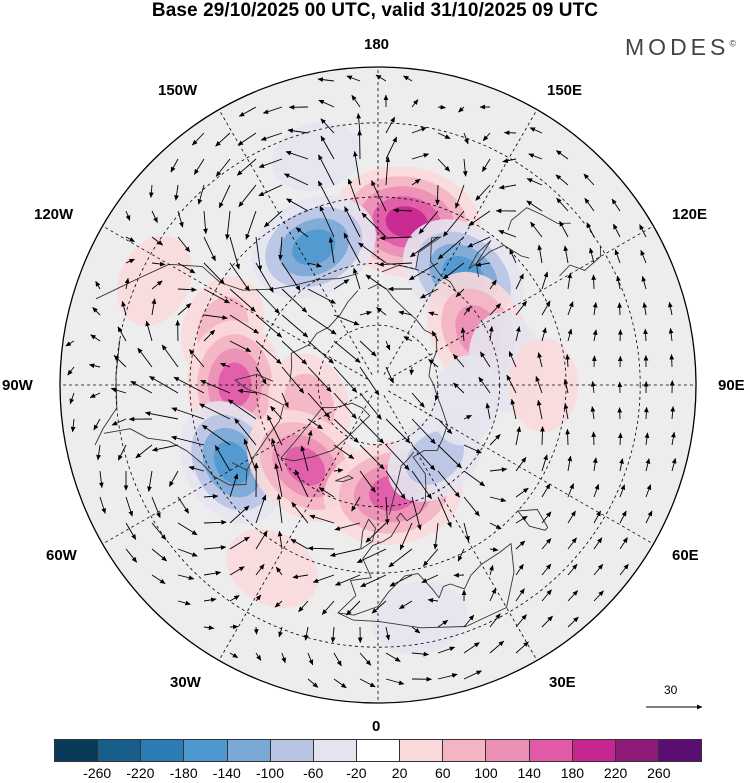  I want to click on lon-label-120w: 120W, so click(54, 214).